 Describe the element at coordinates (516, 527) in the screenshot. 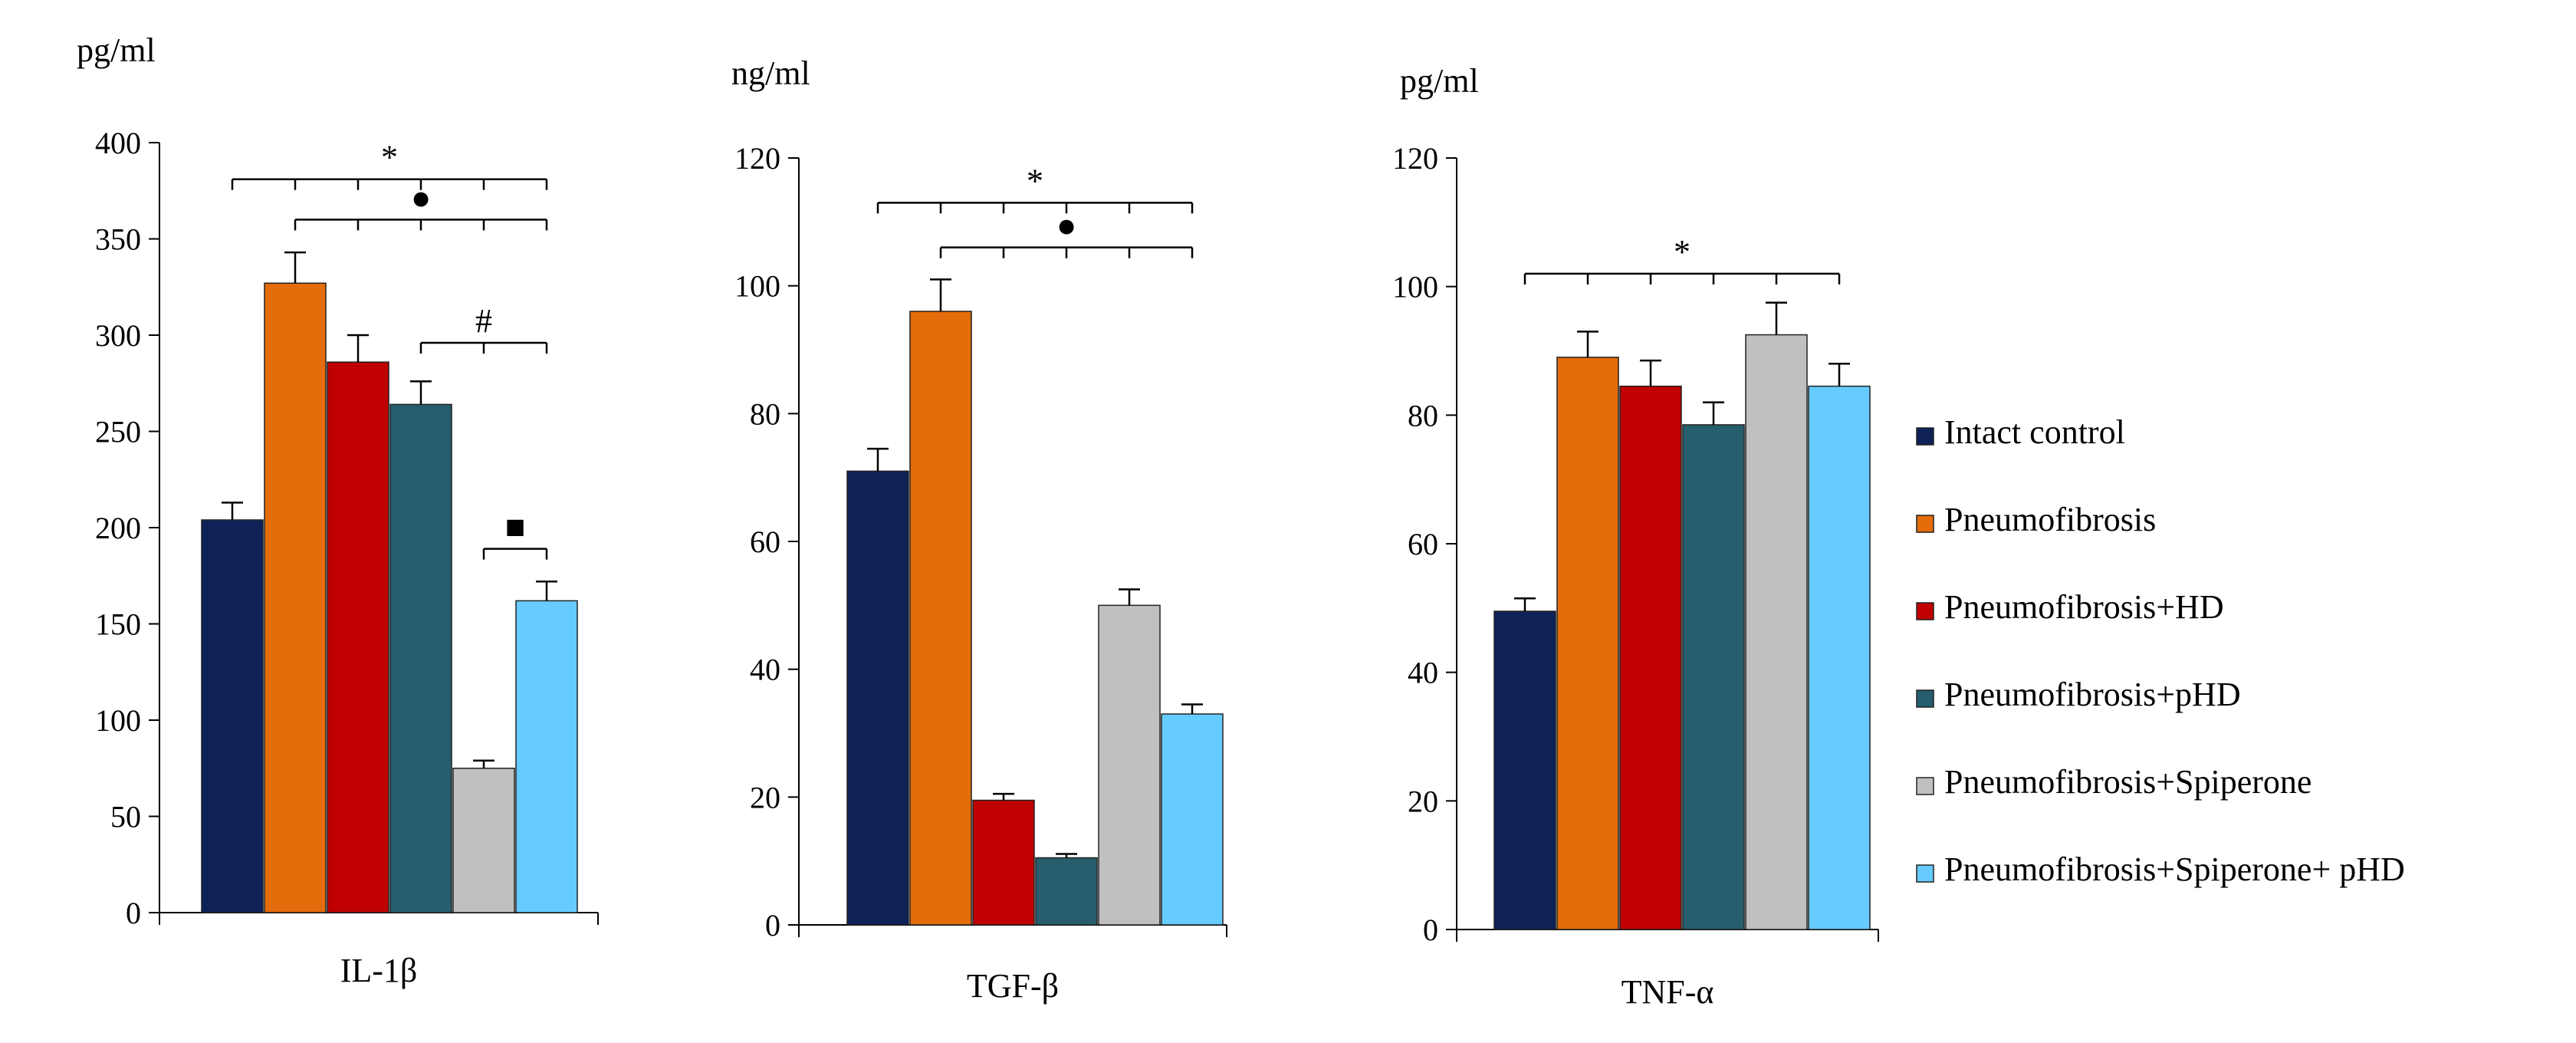

I see `significance-symbol: ■` at that location.